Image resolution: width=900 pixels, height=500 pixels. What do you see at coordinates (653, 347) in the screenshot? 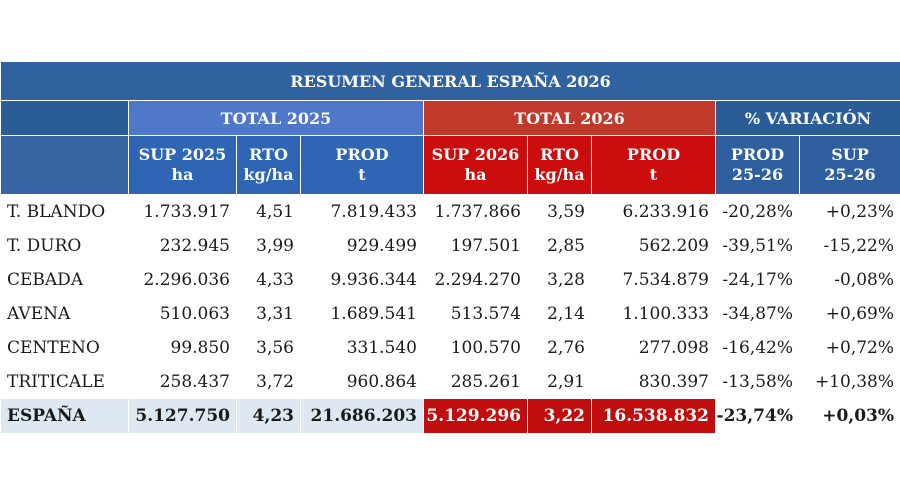
I see `cell-prod-2026: 277.098` at bounding box center [653, 347].